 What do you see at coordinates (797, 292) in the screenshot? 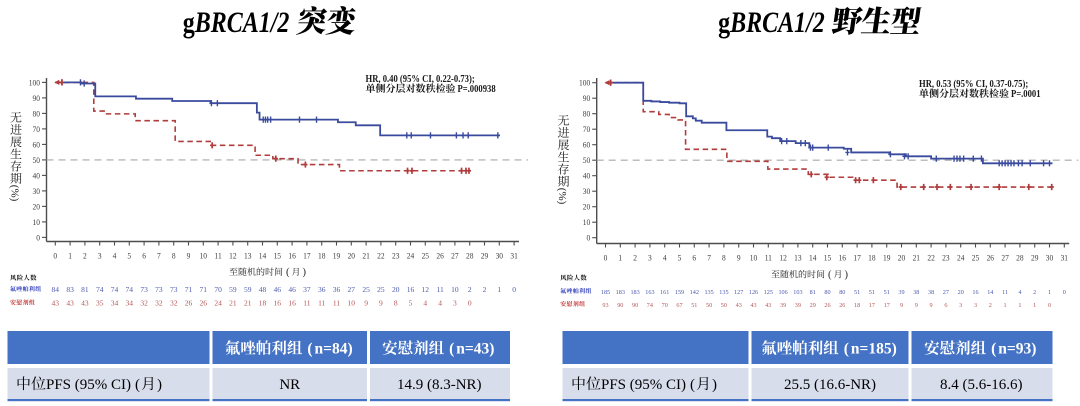
I see `svg-text: 103` at bounding box center [797, 292].